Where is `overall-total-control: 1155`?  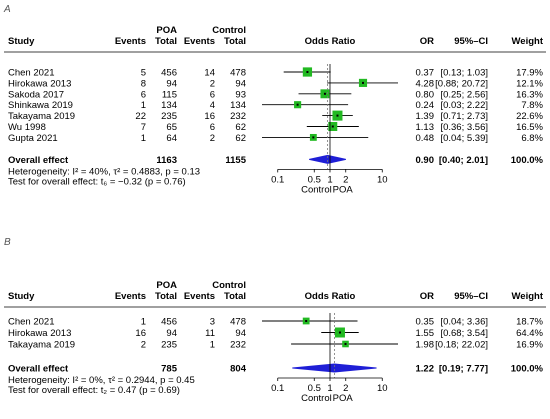
overall-total-control: 1155 is located at coordinates (235, 160).